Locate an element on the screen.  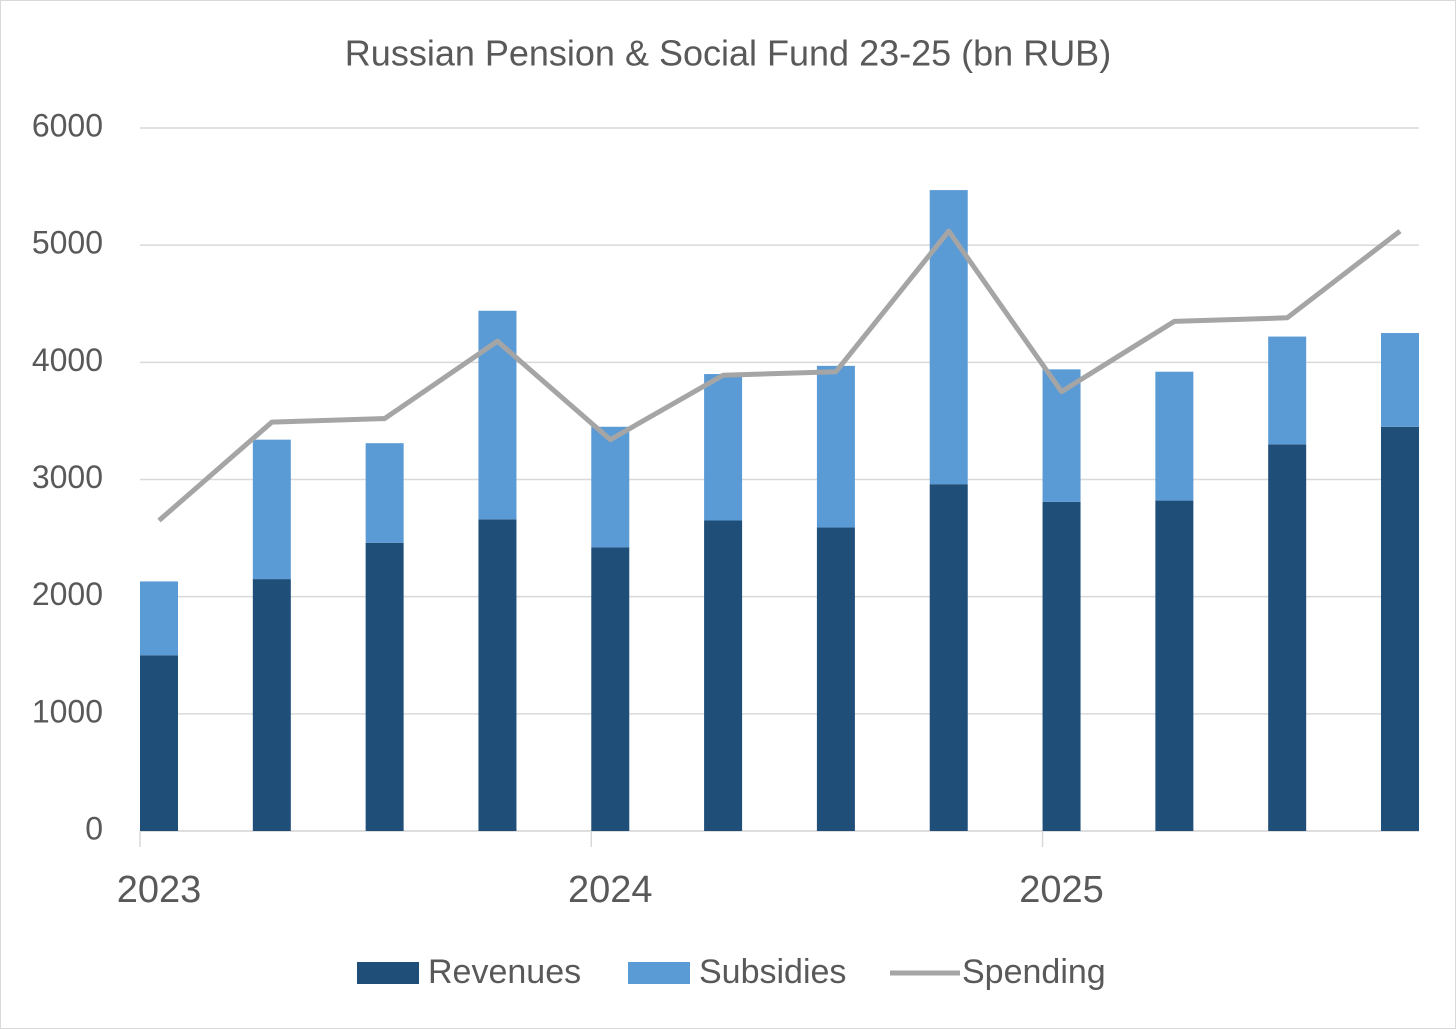
x-tick-label: 2024 is located at coordinates (610, 890).